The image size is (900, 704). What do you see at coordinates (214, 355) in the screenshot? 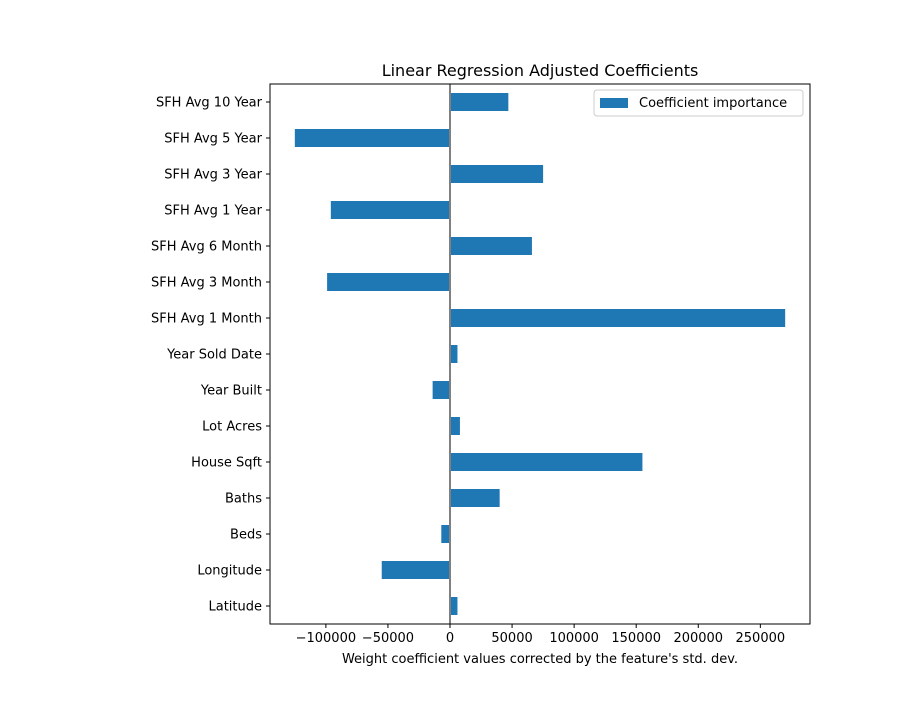
I see `y-tick-label: Year Sold Date` at bounding box center [214, 355].